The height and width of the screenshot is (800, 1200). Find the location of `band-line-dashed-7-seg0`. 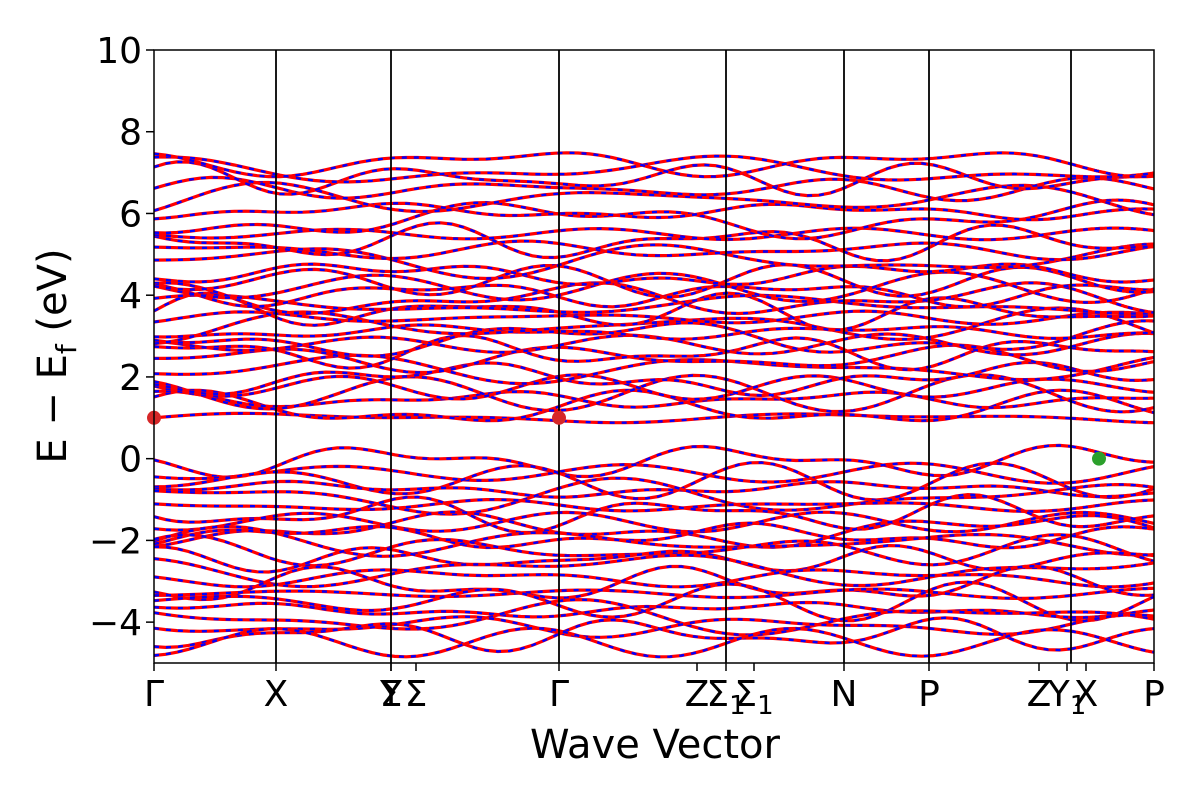

band-line-dashed-7-seg0 is located at coordinates (613, 358).